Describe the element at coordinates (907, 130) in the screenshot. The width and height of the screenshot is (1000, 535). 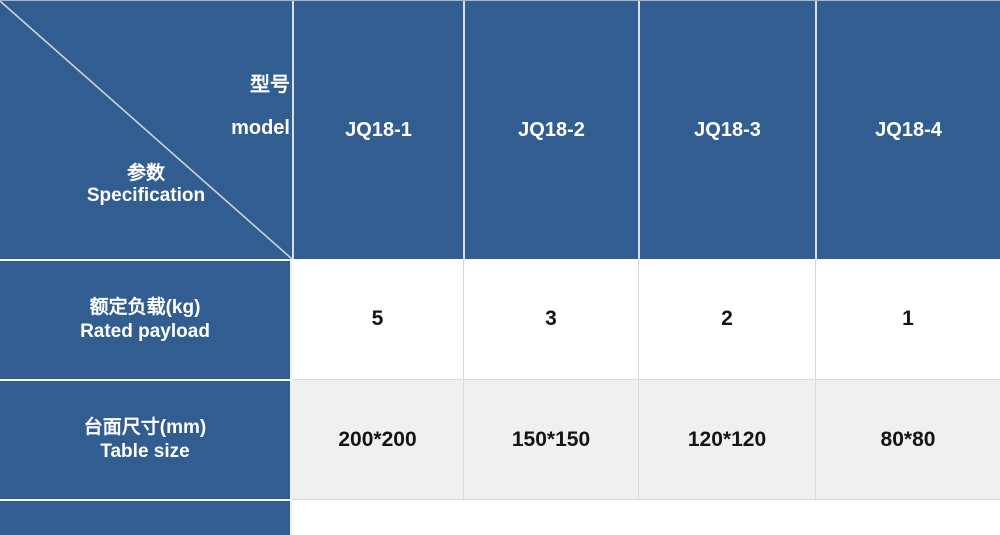
I see `column-header-jq18-4: JQ18-4` at that location.